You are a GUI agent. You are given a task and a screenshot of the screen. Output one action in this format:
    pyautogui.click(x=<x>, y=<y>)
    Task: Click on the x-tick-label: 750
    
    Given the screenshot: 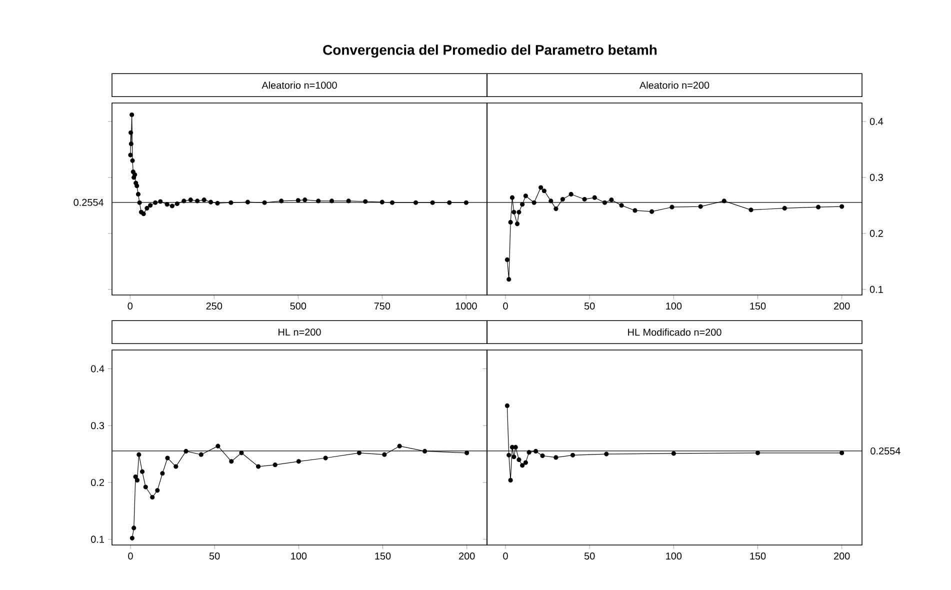 What is the action you would take?
    pyautogui.click(x=382, y=306)
    